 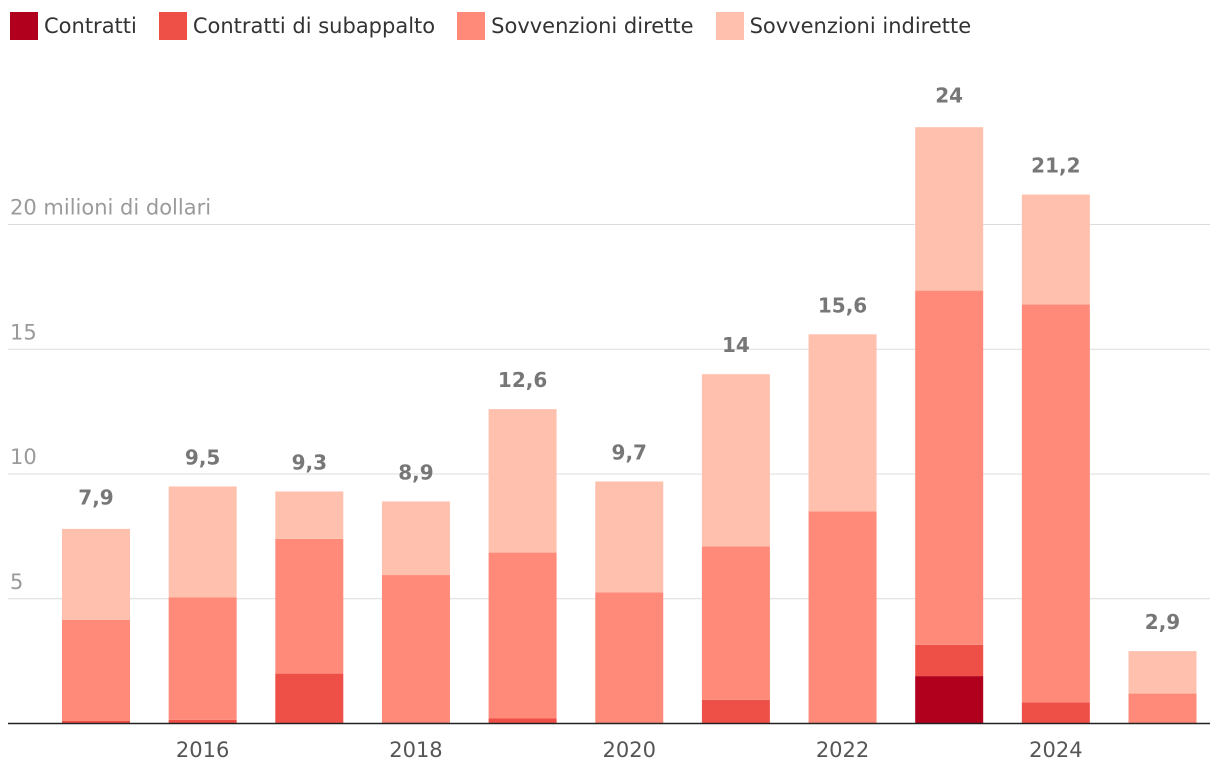 What do you see at coordinates (309, 462) in the screenshot?
I see `total-label-2017: 9,3` at bounding box center [309, 462].